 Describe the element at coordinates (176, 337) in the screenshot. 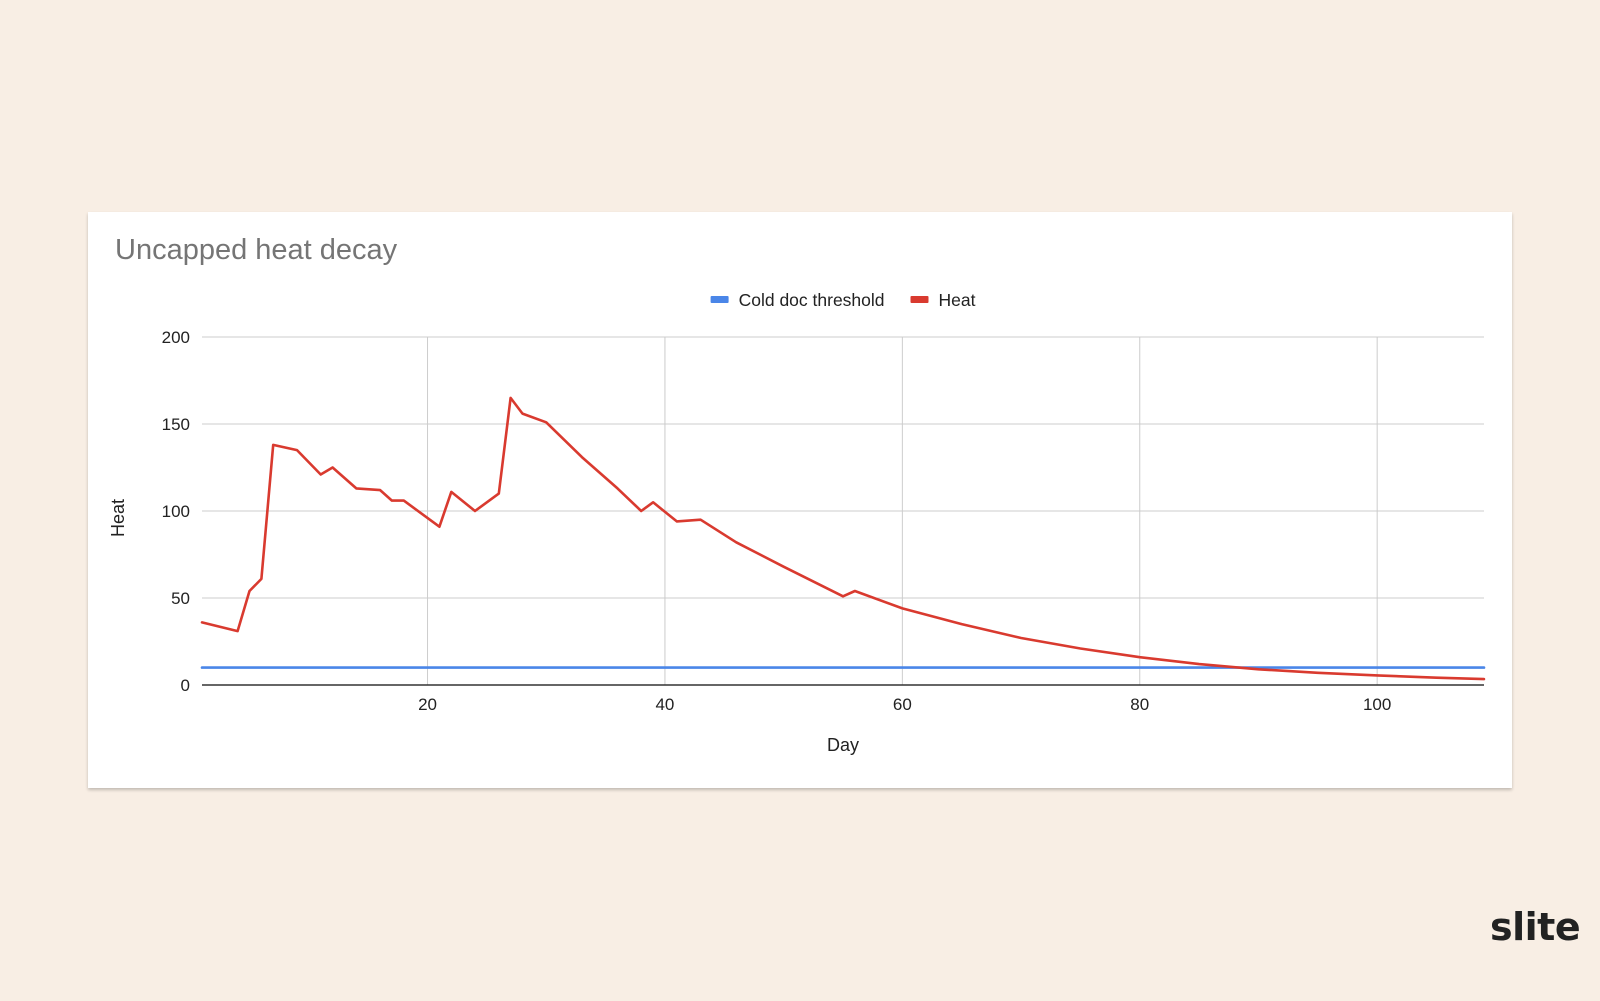

I see `y-tick-label: 200` at that location.